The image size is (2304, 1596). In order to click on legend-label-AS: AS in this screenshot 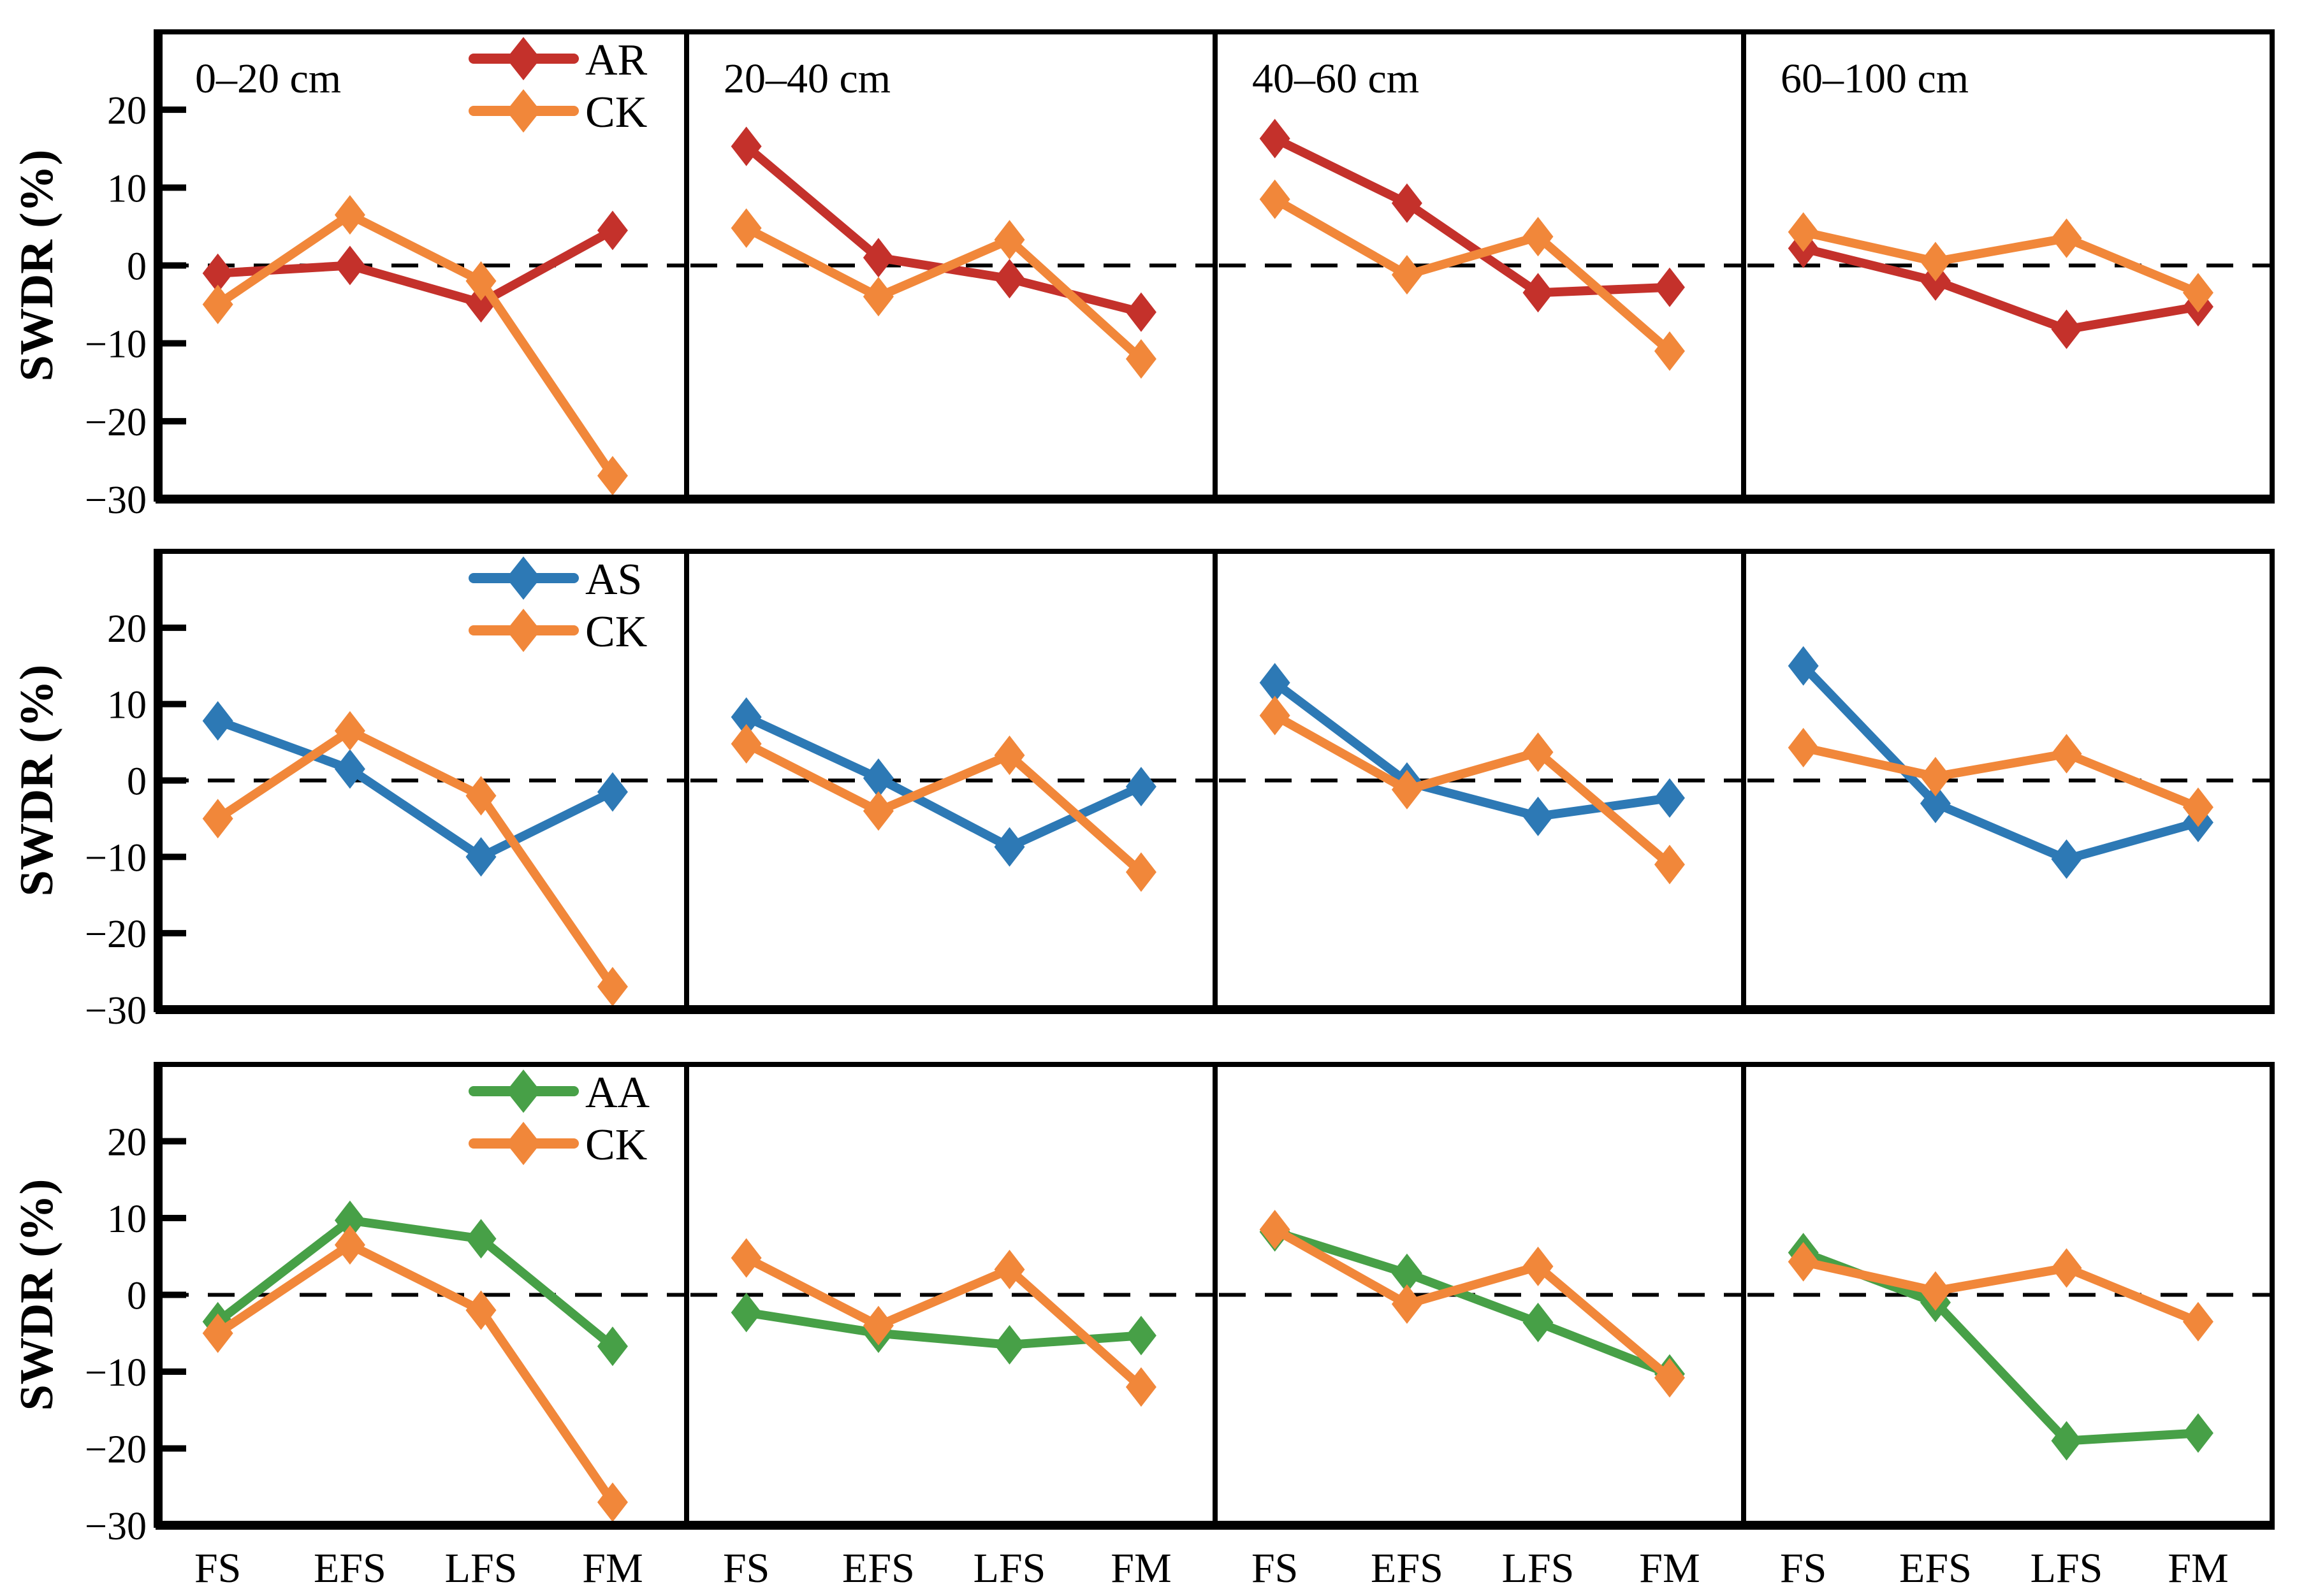, I will do `click(613, 579)`.